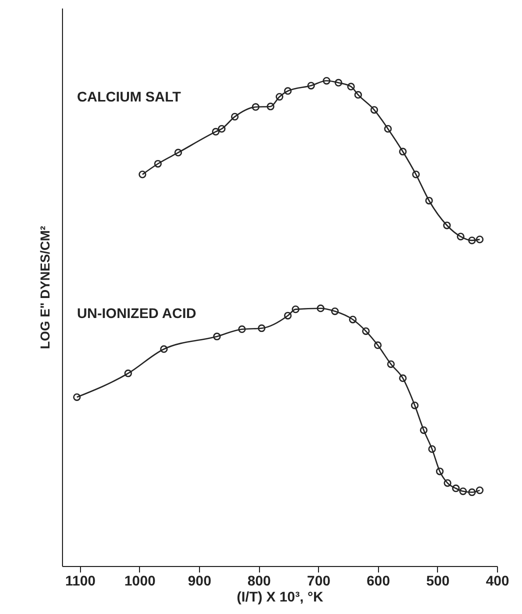  What do you see at coordinates (498, 580) in the screenshot?
I see `x-tick-label: 400` at bounding box center [498, 580].